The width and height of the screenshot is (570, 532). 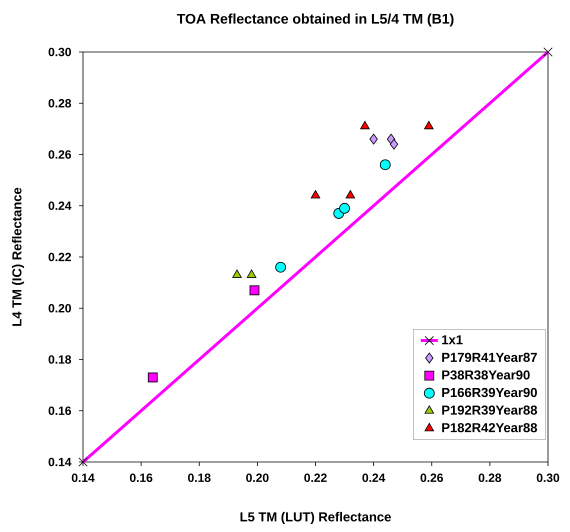 What do you see at coordinates (431, 478) in the screenshot?
I see `x-tick-label: 0.26` at bounding box center [431, 478].